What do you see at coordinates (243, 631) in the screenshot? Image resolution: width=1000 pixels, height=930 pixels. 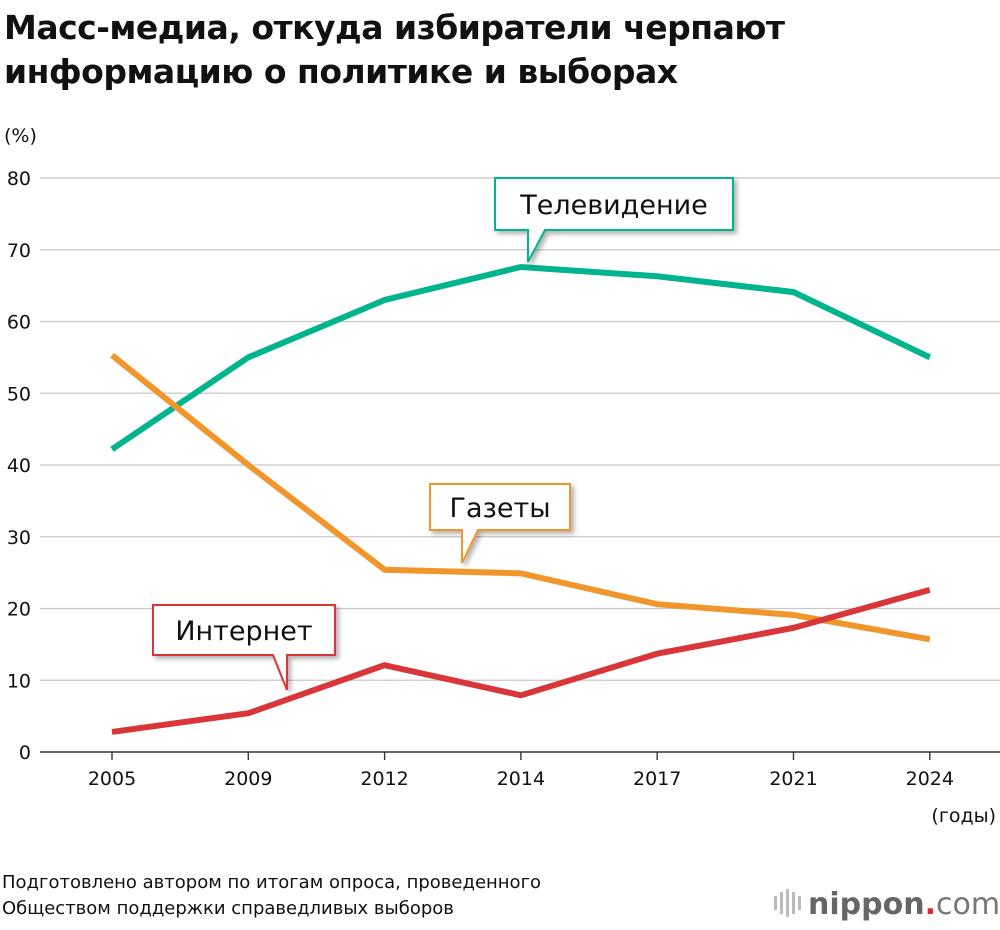 I see `legend-label: Интернет` at bounding box center [243, 631].